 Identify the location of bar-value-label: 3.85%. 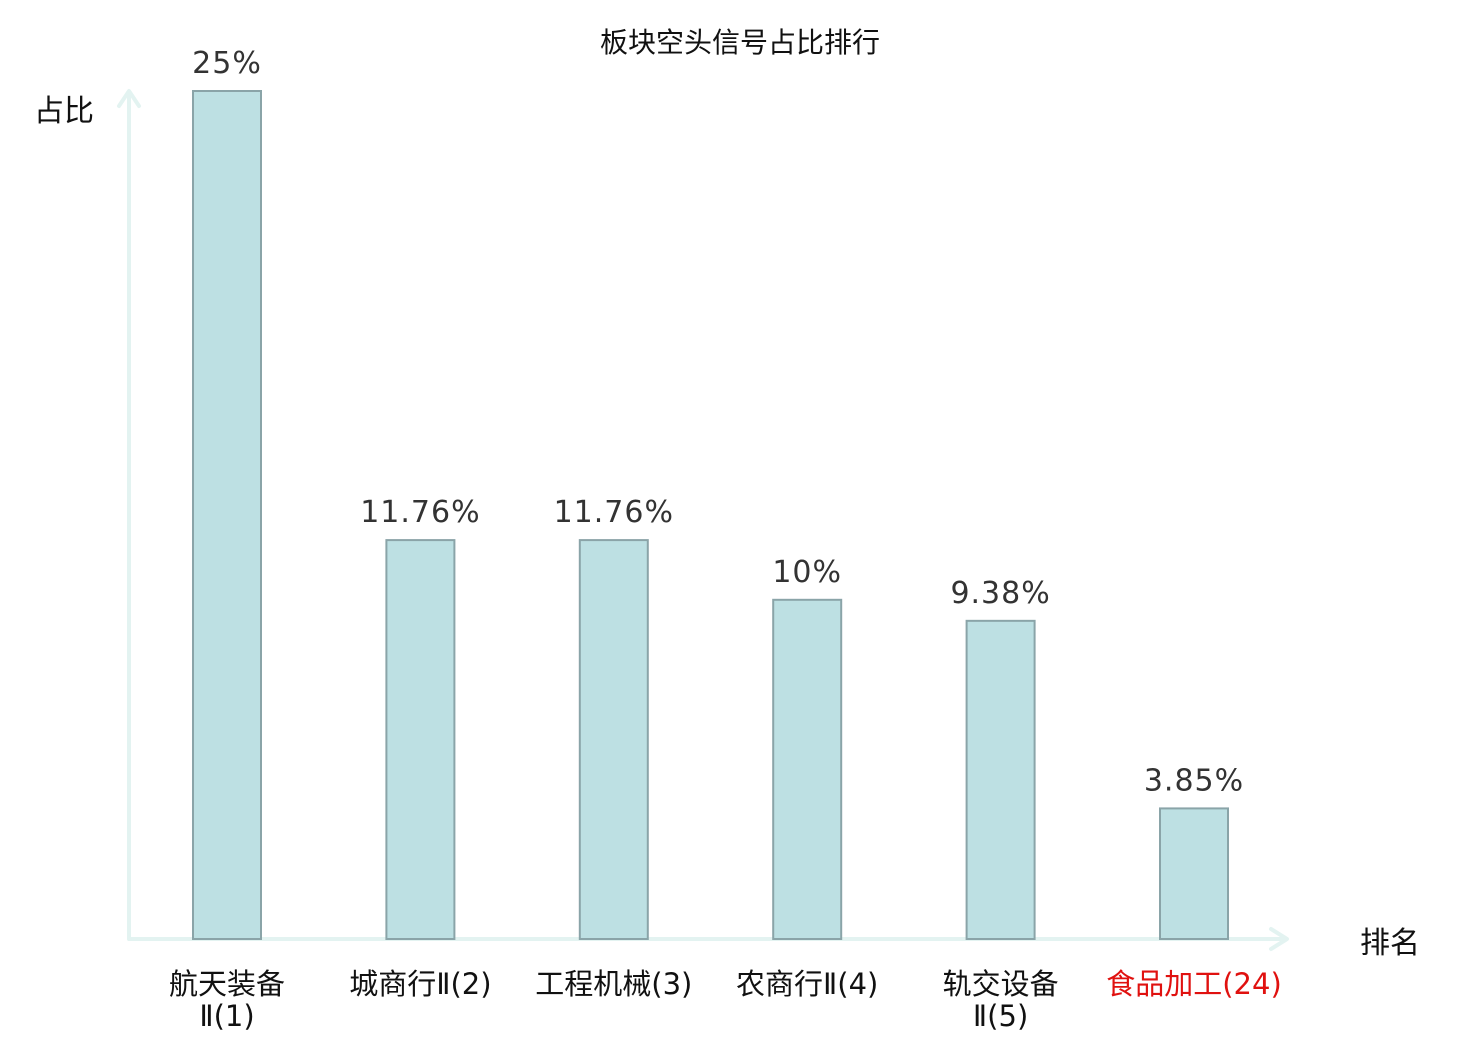
(1194, 780).